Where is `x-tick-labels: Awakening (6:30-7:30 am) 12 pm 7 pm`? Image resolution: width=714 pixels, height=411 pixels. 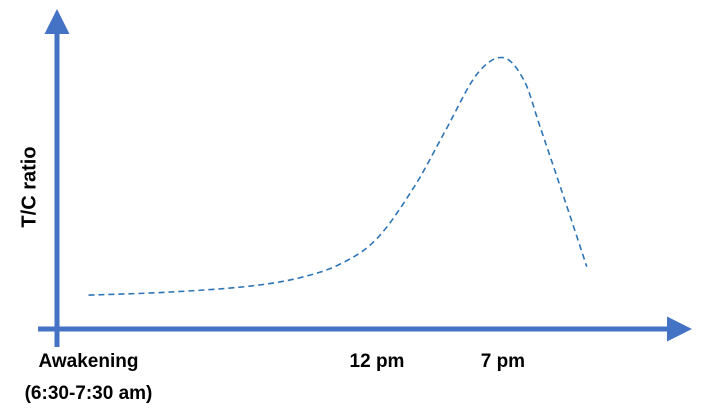 x-tick-labels: Awakening (6:30-7:30 am) 12 pm 7 pm is located at coordinates (275, 377).